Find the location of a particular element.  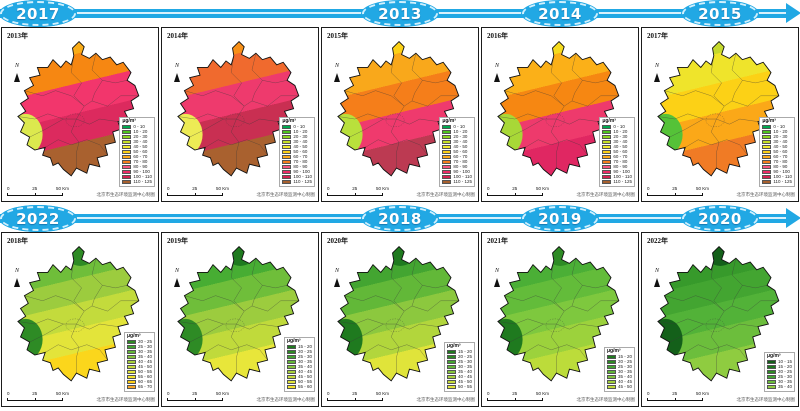

district-boundaries is located at coordinates (78, 316).